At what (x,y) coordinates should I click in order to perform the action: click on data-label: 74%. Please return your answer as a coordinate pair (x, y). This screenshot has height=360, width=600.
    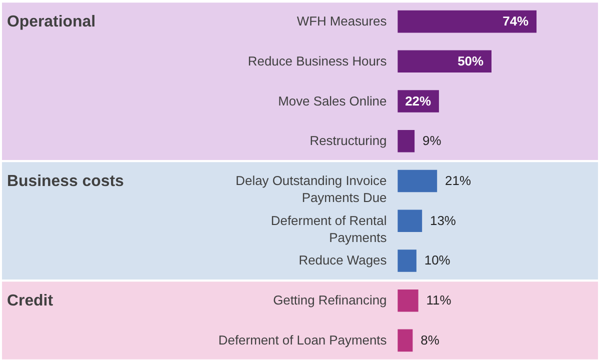
    Looking at the image, I should click on (516, 21).